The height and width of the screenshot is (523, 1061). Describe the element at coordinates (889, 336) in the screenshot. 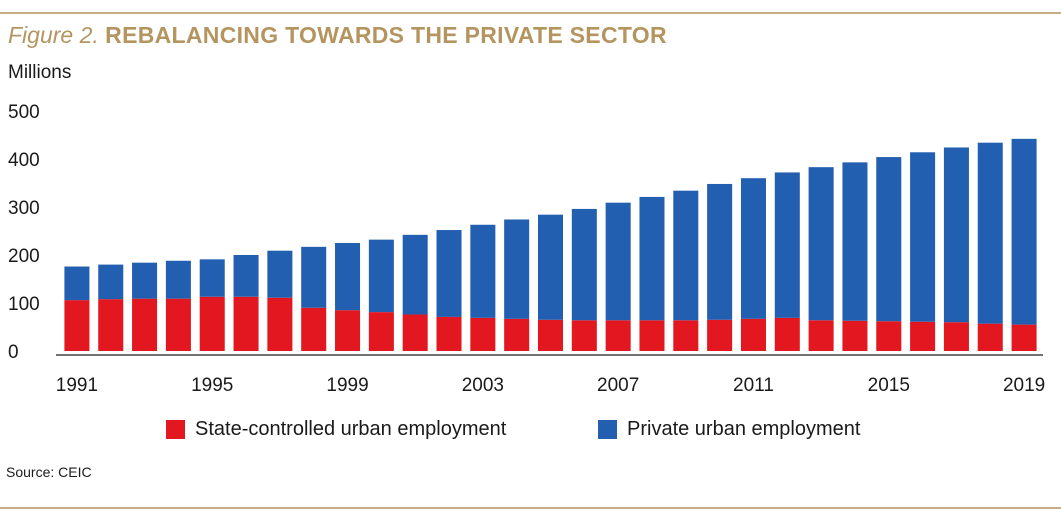

I see `bar-state-2015` at that location.